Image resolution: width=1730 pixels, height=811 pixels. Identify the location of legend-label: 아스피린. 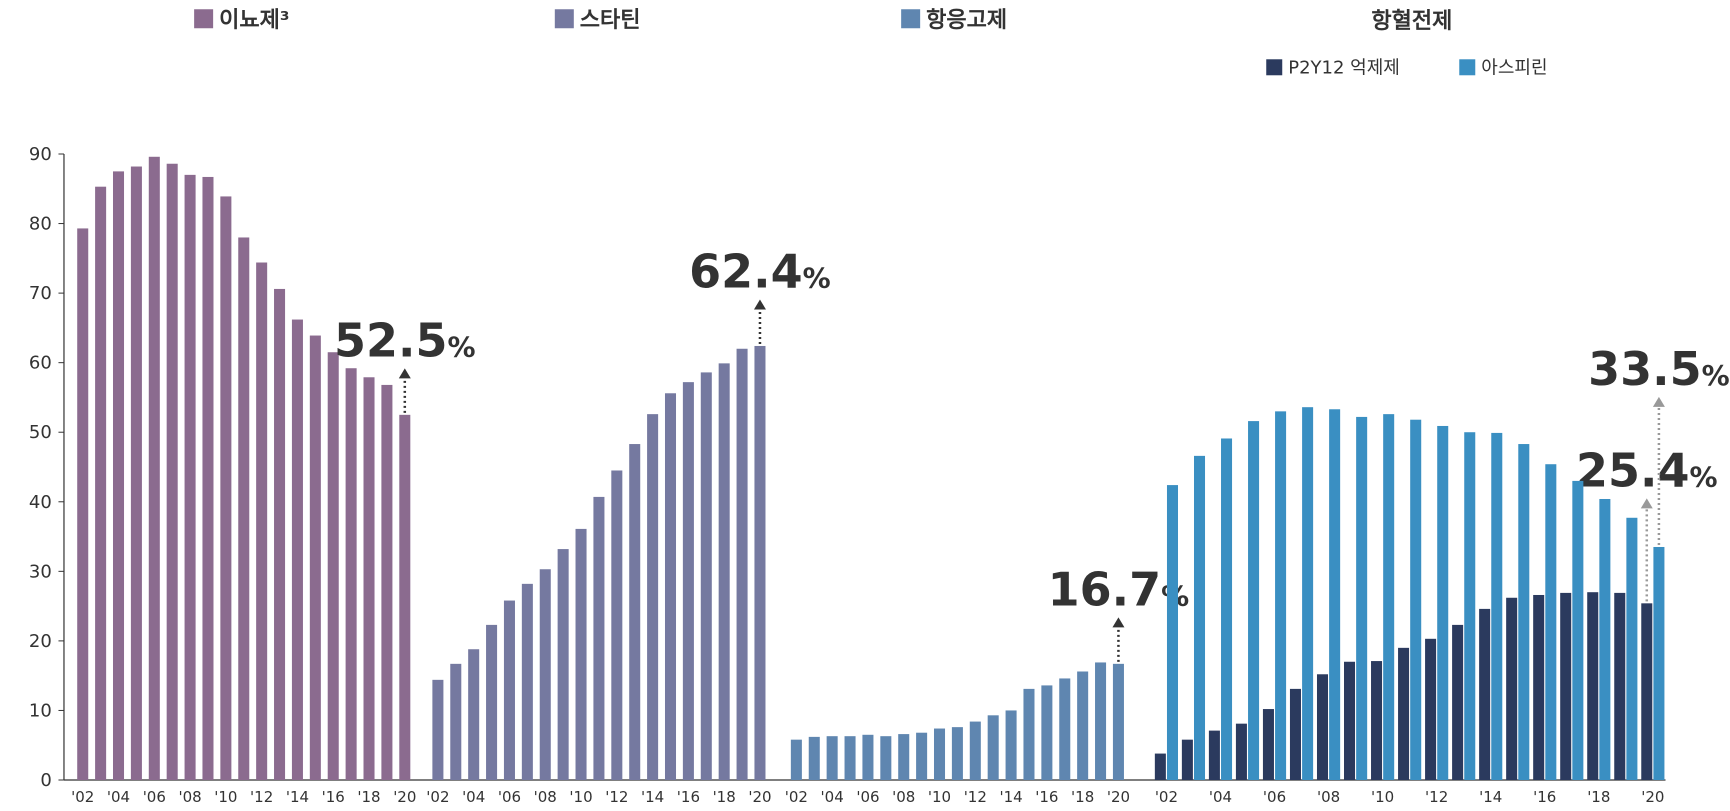
(1514, 67).